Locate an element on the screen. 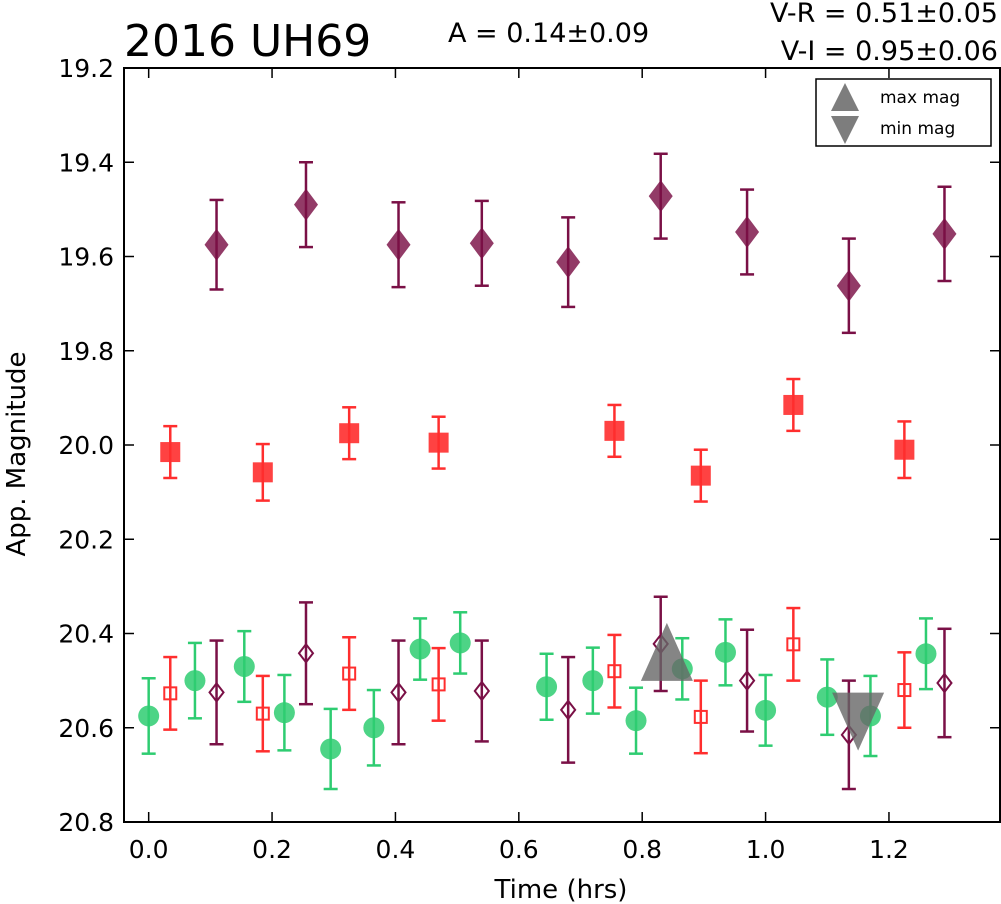  legend-max-label: max mag is located at coordinates (920, 98).